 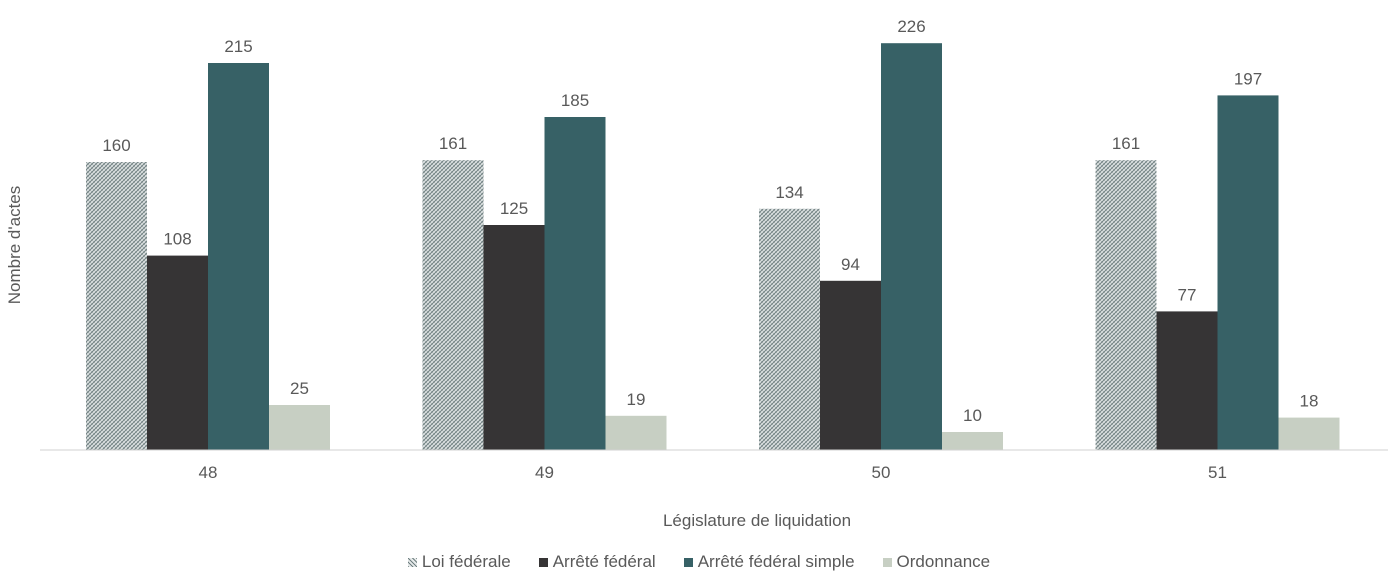 What do you see at coordinates (238, 46) in the screenshot?
I see `data-label: 215` at bounding box center [238, 46].